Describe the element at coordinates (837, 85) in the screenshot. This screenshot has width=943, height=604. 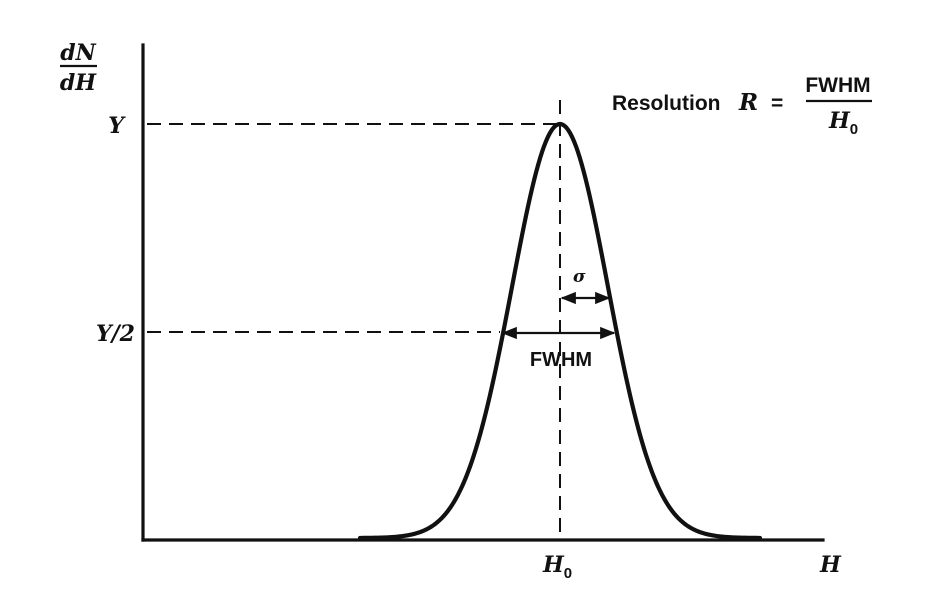
I see `formula-numerator: FWHM` at that location.